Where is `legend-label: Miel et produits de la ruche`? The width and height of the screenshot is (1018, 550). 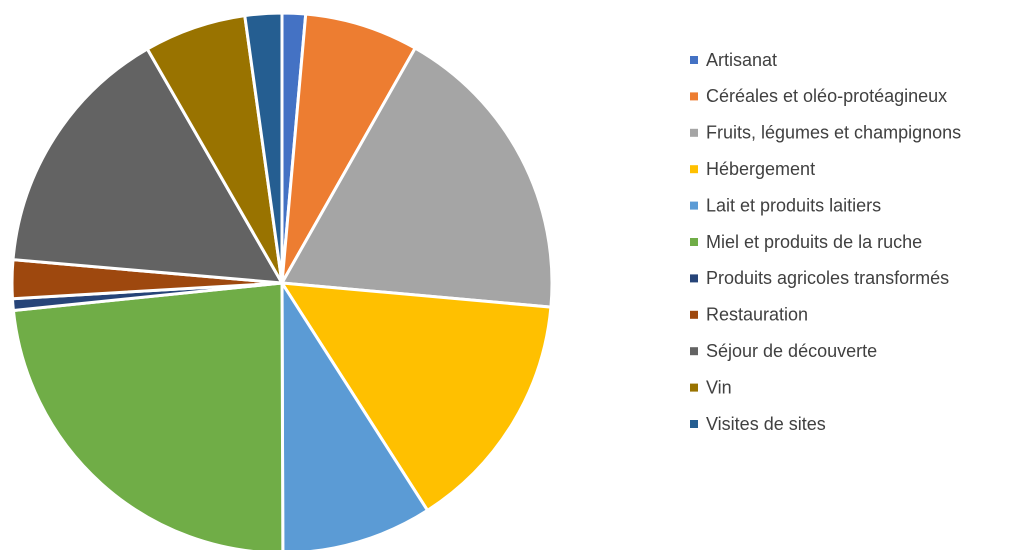
legend-label: Miel et produits de la ruche is located at coordinates (814, 242).